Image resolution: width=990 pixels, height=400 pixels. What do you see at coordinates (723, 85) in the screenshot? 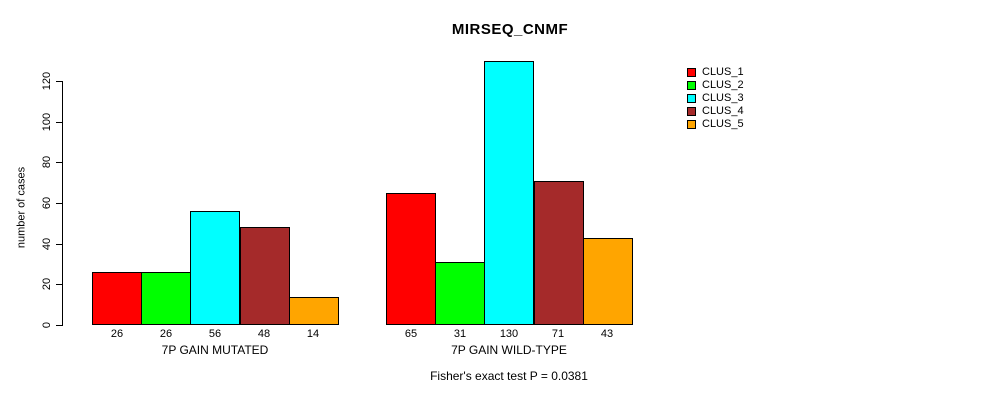
I see `legend-label: CLUS_2` at bounding box center [723, 85].